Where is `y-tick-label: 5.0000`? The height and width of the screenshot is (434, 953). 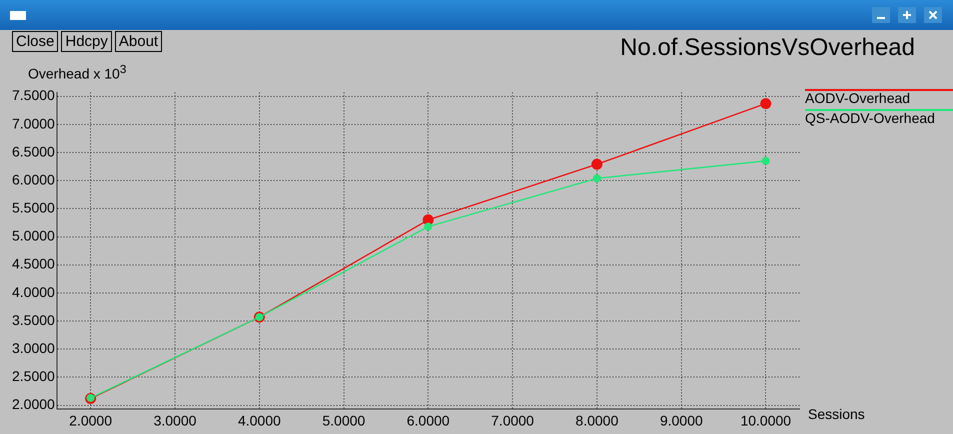 y-tick-label: 5.0000 is located at coordinates (34, 236).